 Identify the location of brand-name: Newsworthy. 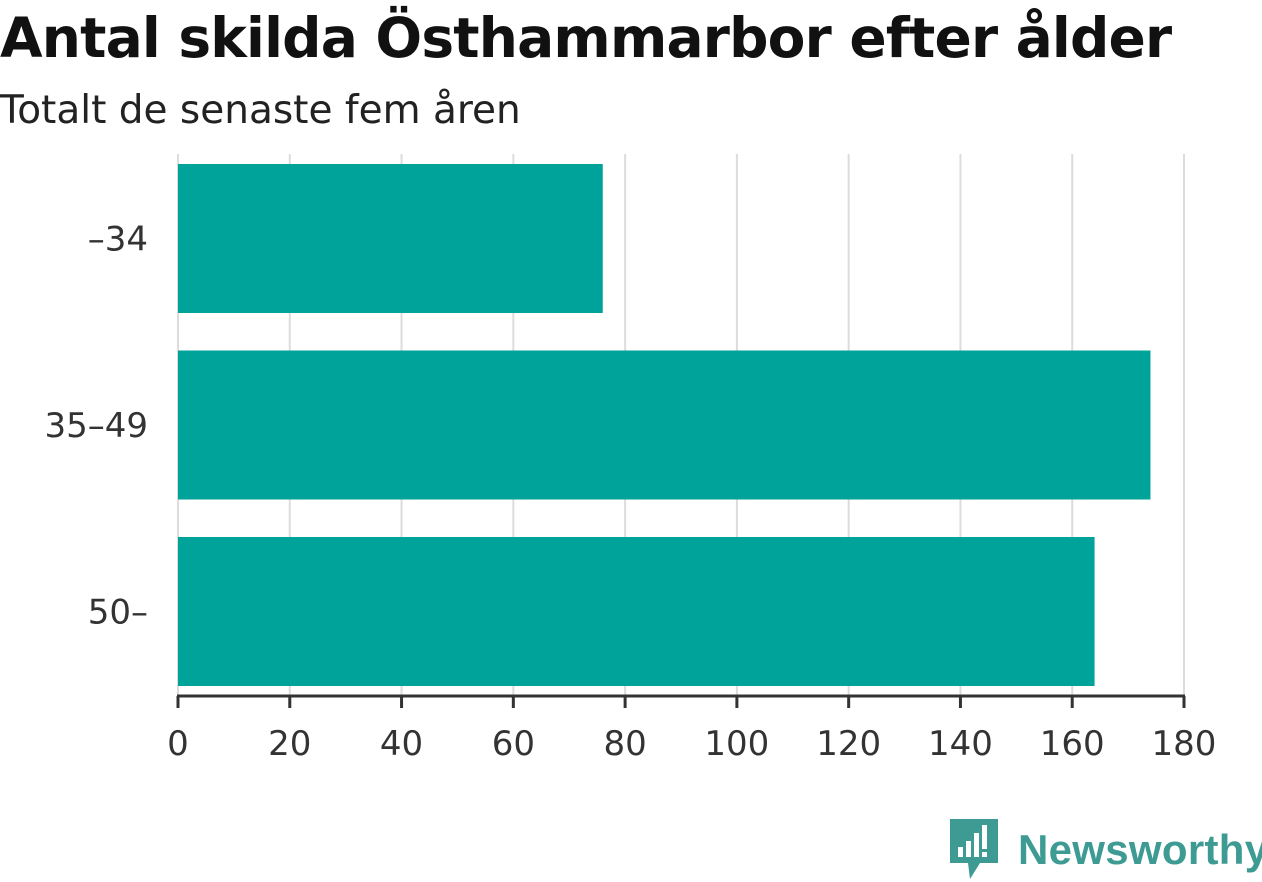
(1140, 849).